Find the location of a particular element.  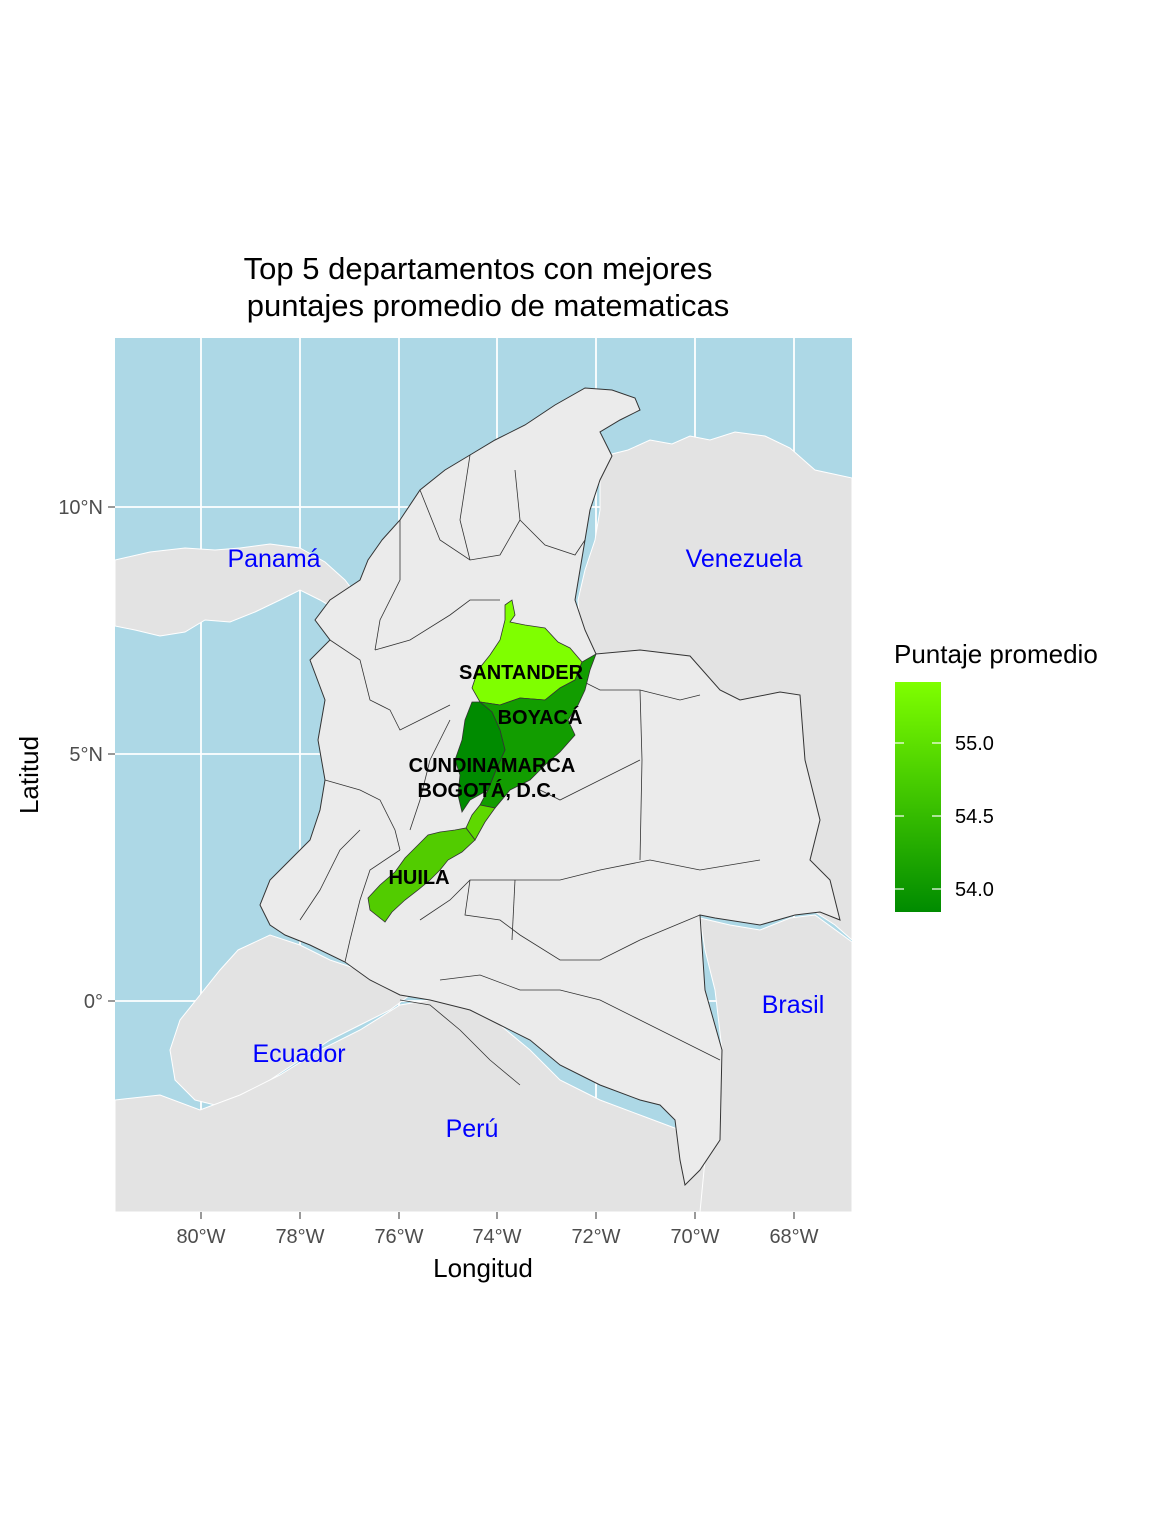

chart-title-line1: Top 5 departamentos con mejores is located at coordinates (478, 268).